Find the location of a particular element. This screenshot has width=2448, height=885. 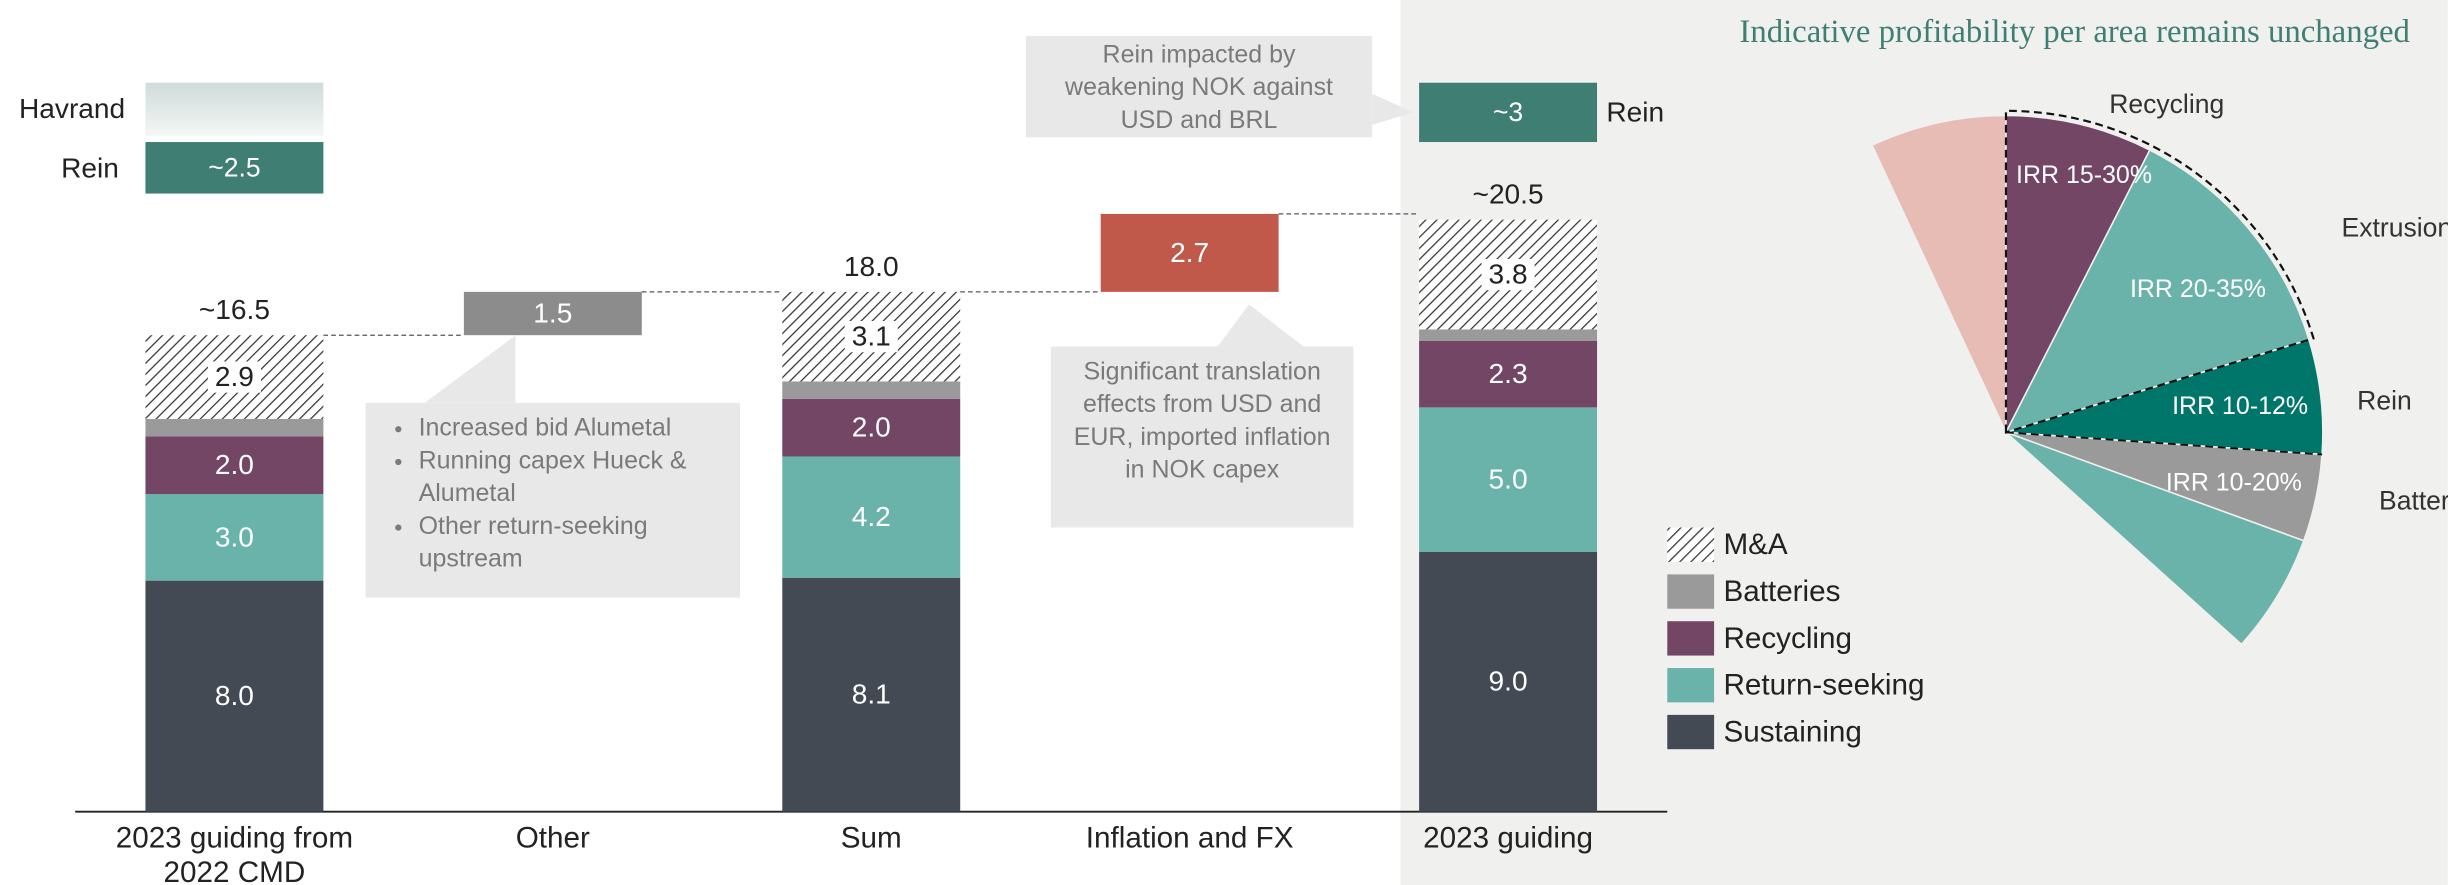

x-tick-label: Sum is located at coordinates (871, 839).